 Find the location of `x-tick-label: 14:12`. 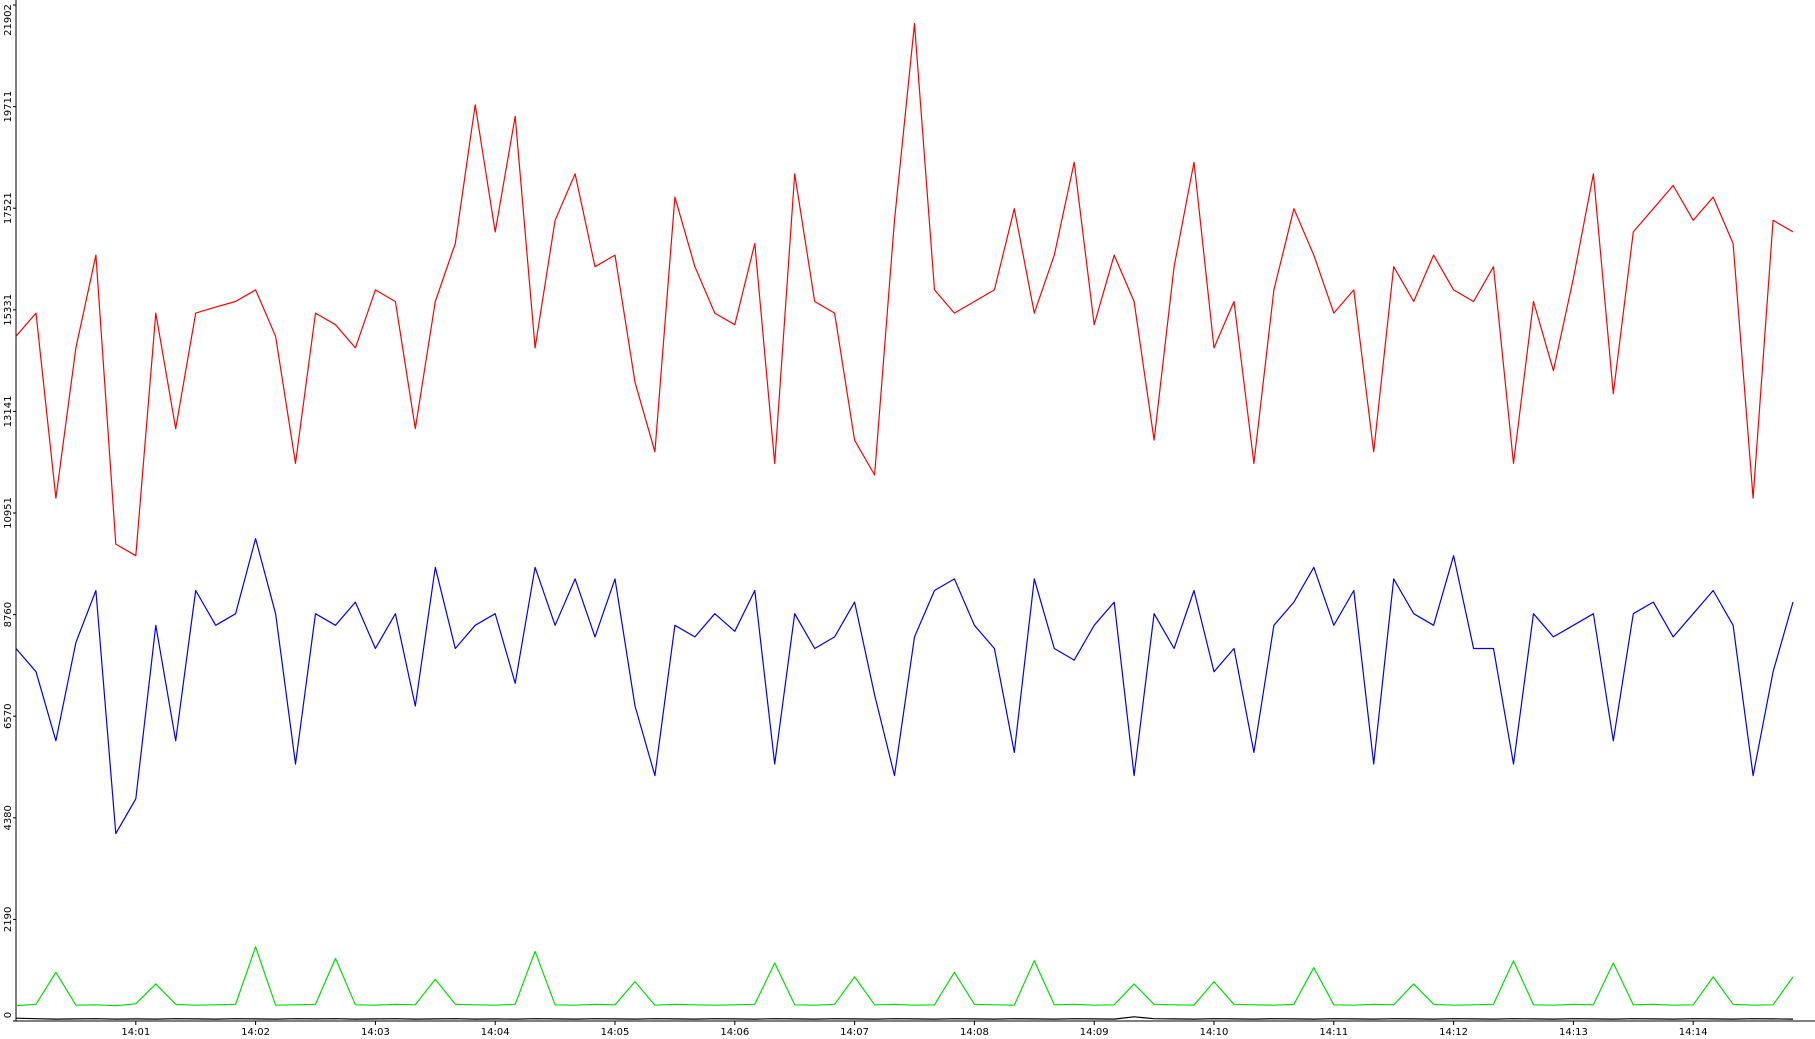

x-tick-label: 14:12 is located at coordinates (1453, 1032).